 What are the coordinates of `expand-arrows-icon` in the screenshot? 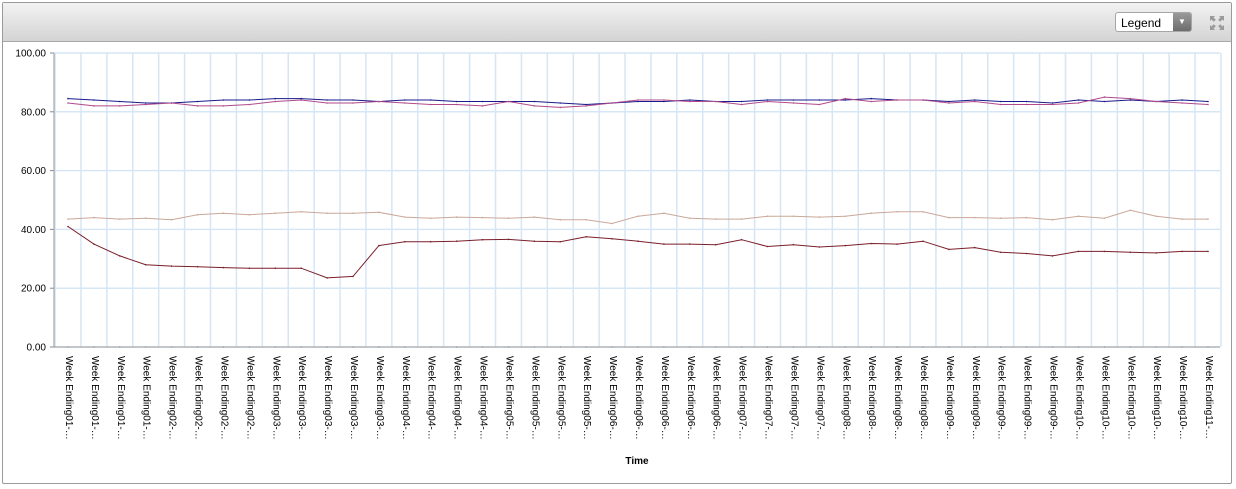 It's located at (1217, 23).